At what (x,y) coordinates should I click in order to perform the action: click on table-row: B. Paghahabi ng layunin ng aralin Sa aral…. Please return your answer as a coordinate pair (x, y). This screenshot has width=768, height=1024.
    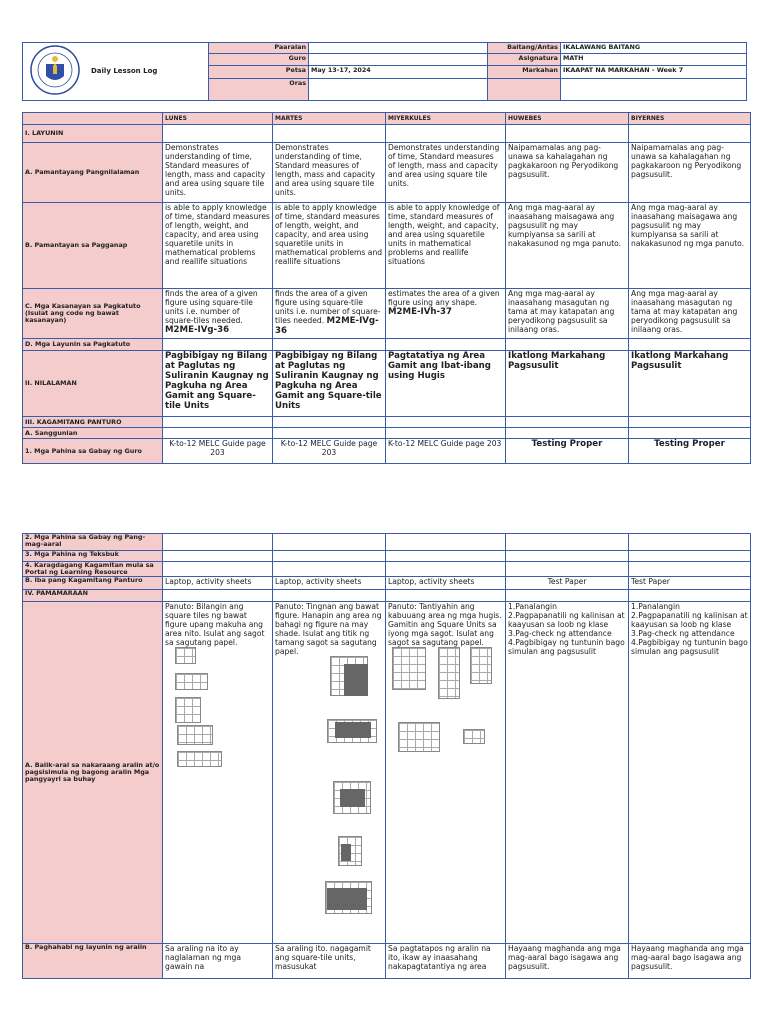
    Looking at the image, I should click on (386, 961).